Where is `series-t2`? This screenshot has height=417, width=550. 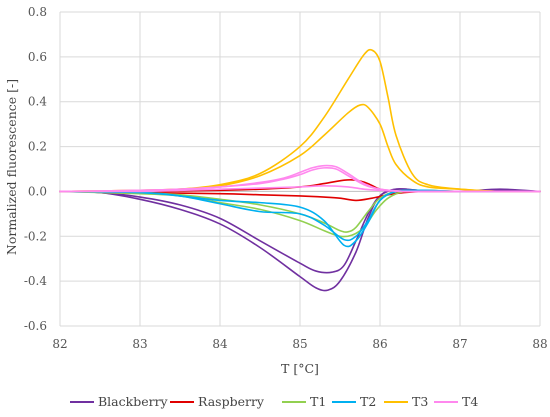 series-t2 is located at coordinates (300, 218).